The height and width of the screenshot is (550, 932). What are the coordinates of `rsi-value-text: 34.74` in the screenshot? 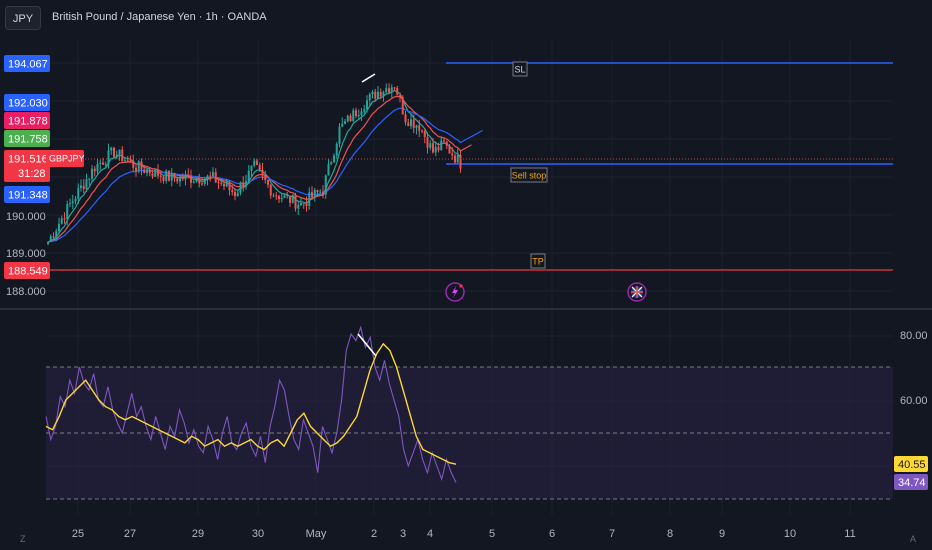 It's located at (912, 483).